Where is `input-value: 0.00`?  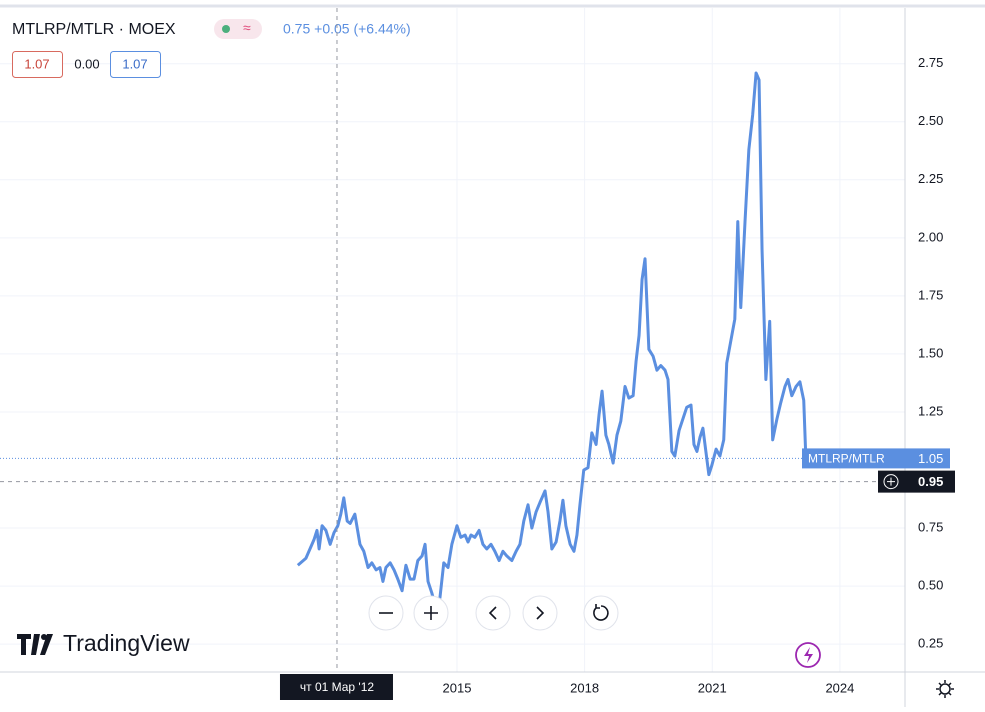
input-value: 0.00 is located at coordinates (86, 63).